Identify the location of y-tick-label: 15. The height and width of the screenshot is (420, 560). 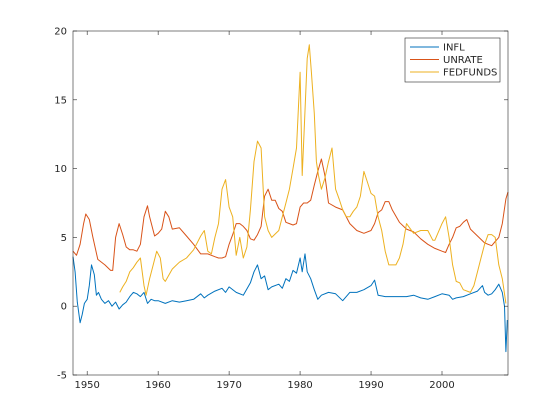
(60, 100).